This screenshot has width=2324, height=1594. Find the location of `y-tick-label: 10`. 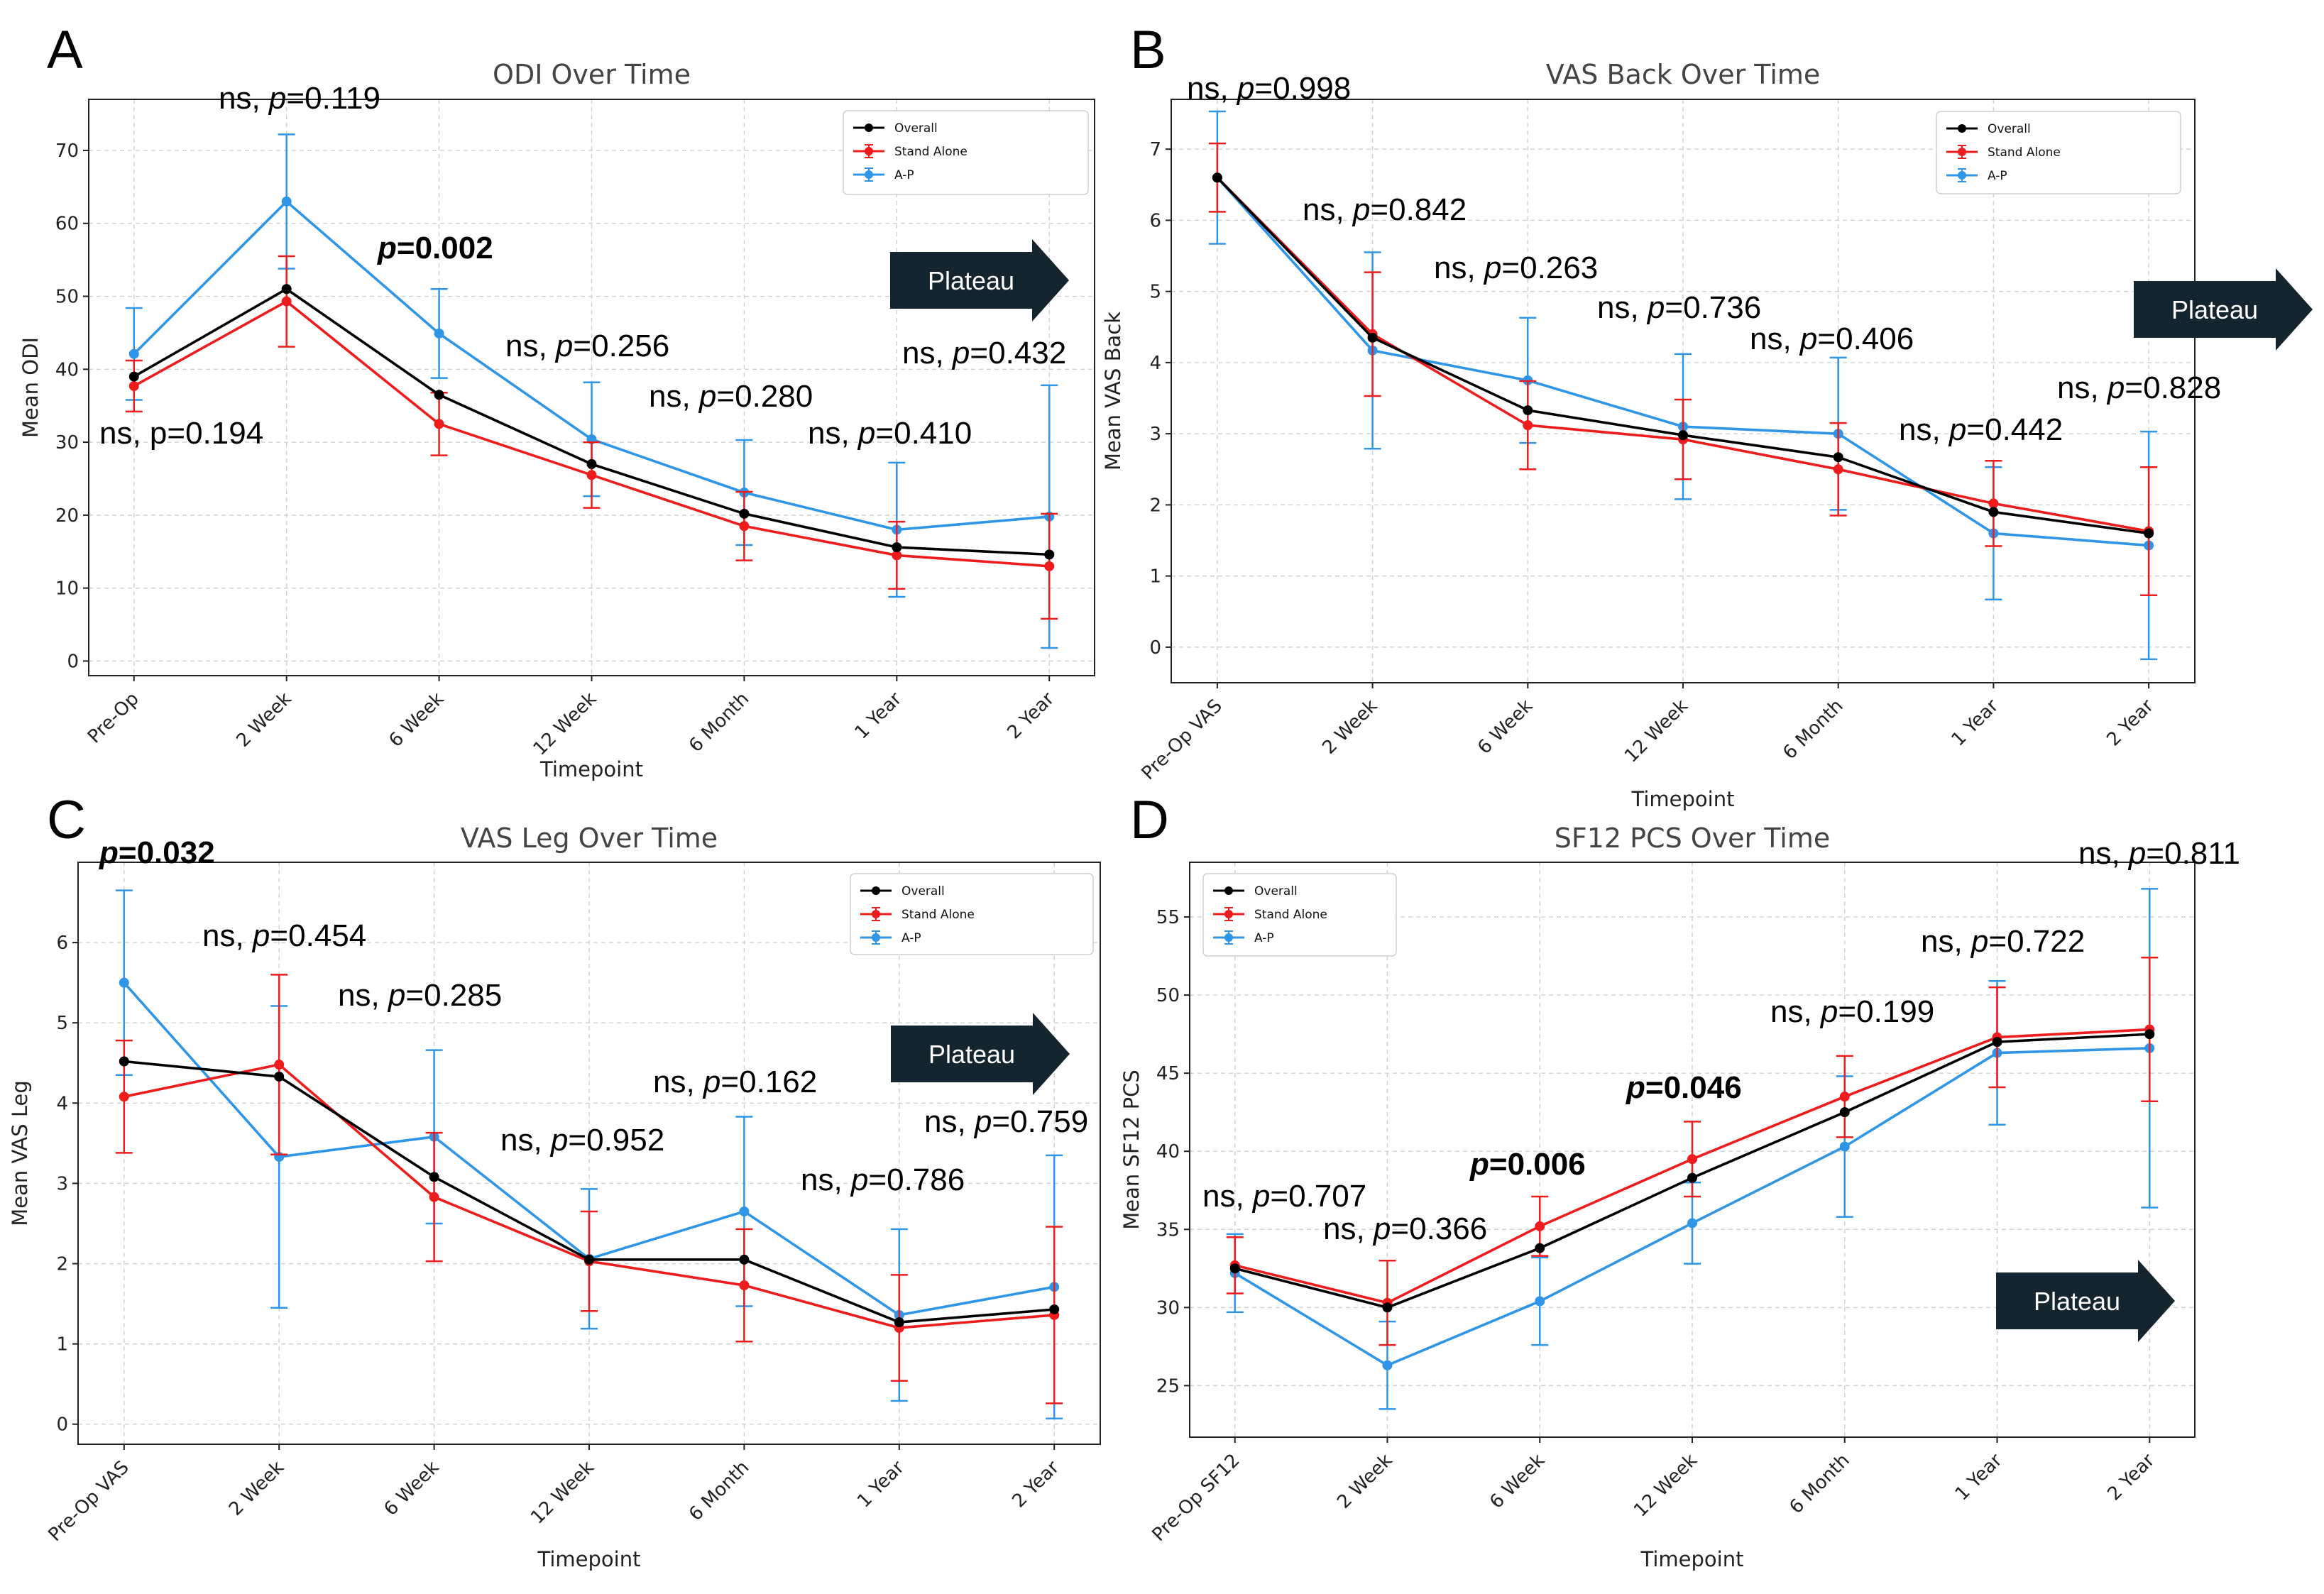

y-tick-label: 10 is located at coordinates (67, 589).